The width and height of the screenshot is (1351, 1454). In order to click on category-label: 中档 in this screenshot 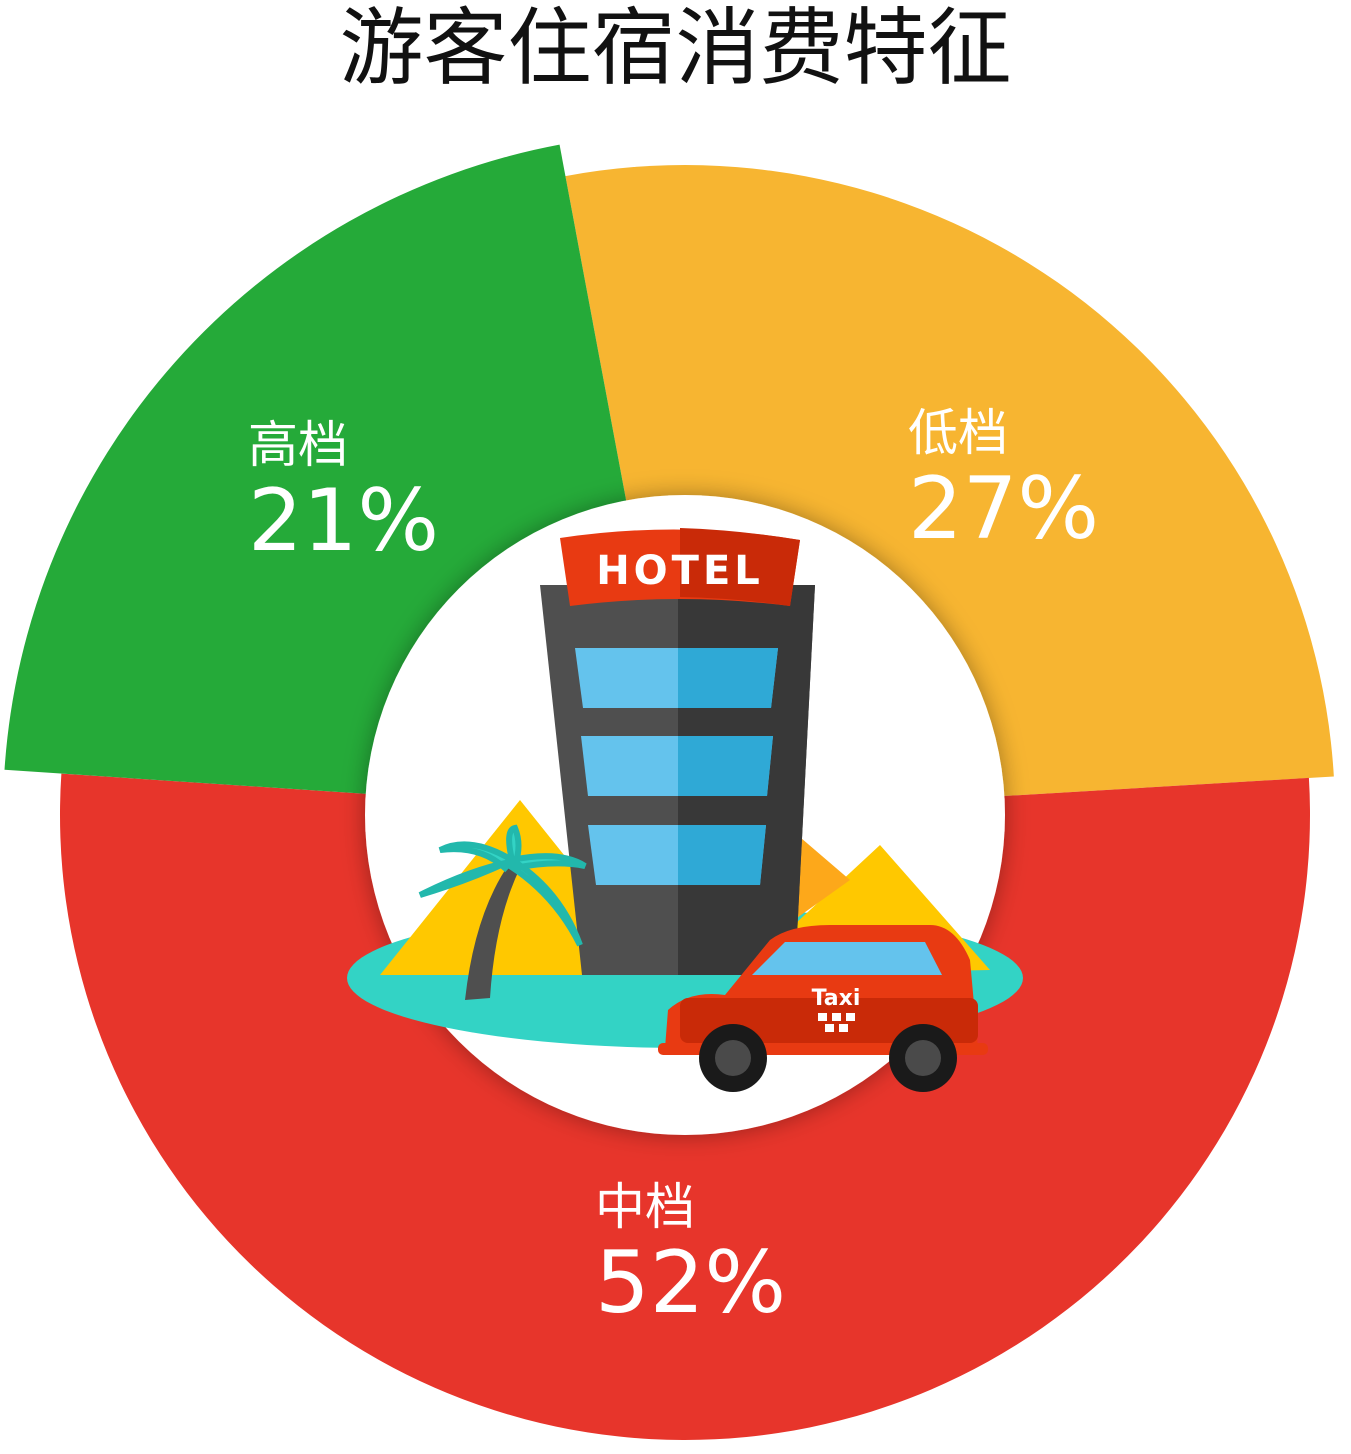, I will do `click(645, 1207)`.